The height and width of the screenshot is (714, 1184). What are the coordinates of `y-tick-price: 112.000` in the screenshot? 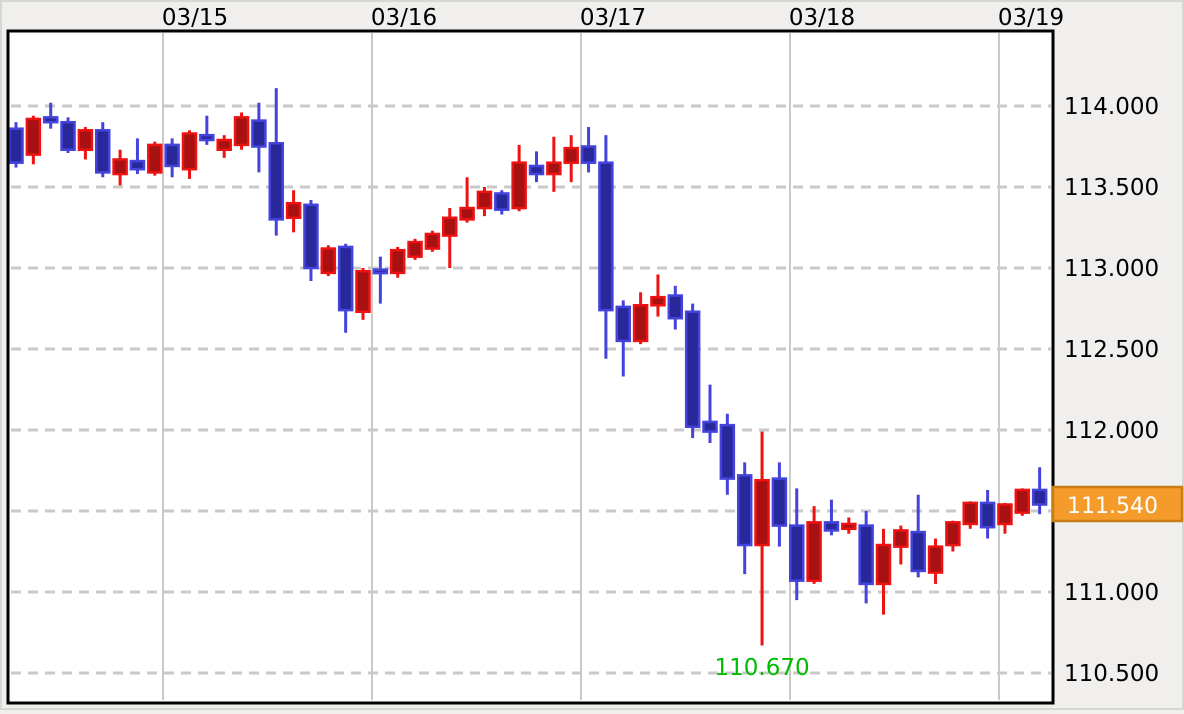 It's located at (1111, 431).